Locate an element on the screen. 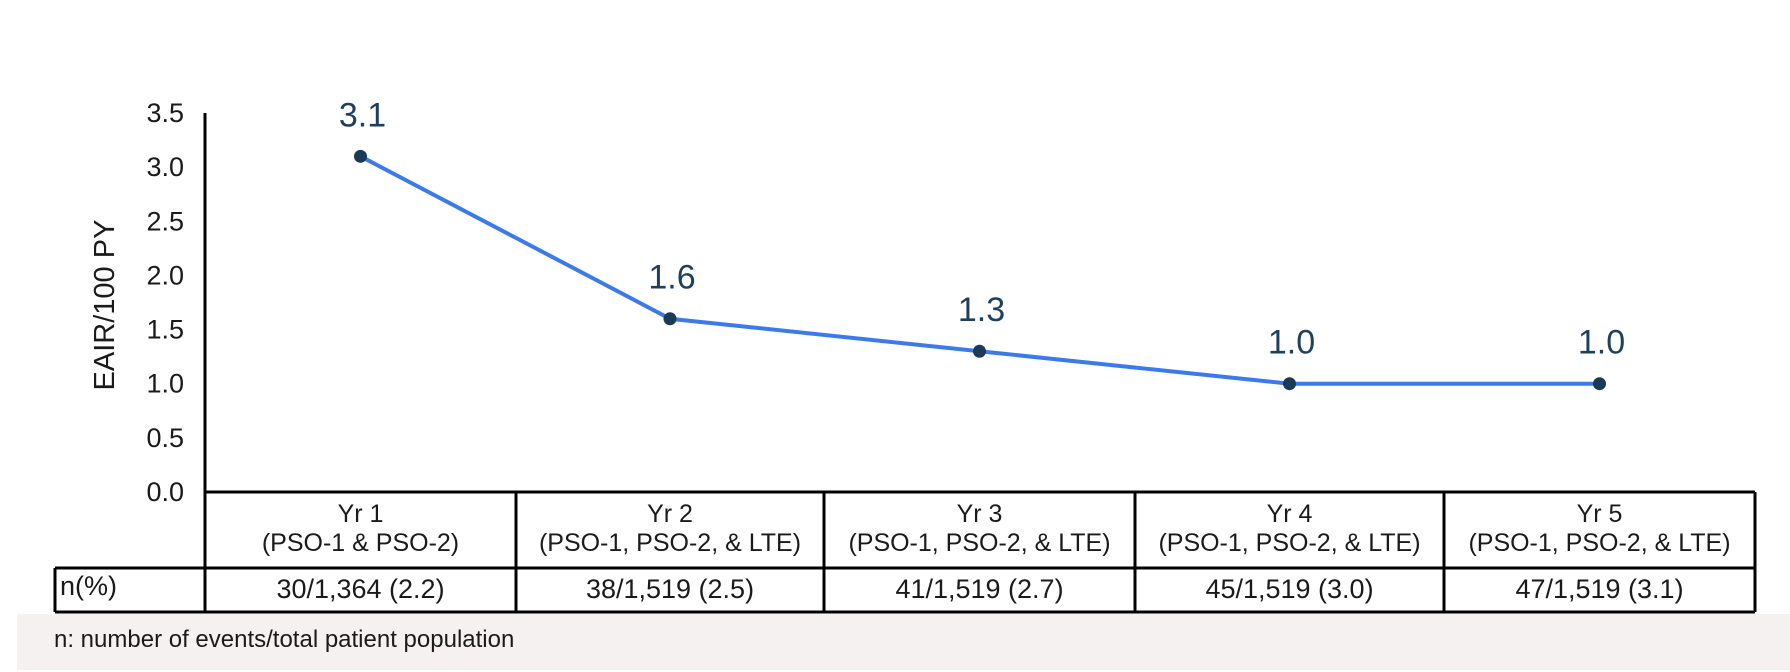 This screenshot has height=672, width=1790. category-label: Yr 1 is located at coordinates (361, 514).